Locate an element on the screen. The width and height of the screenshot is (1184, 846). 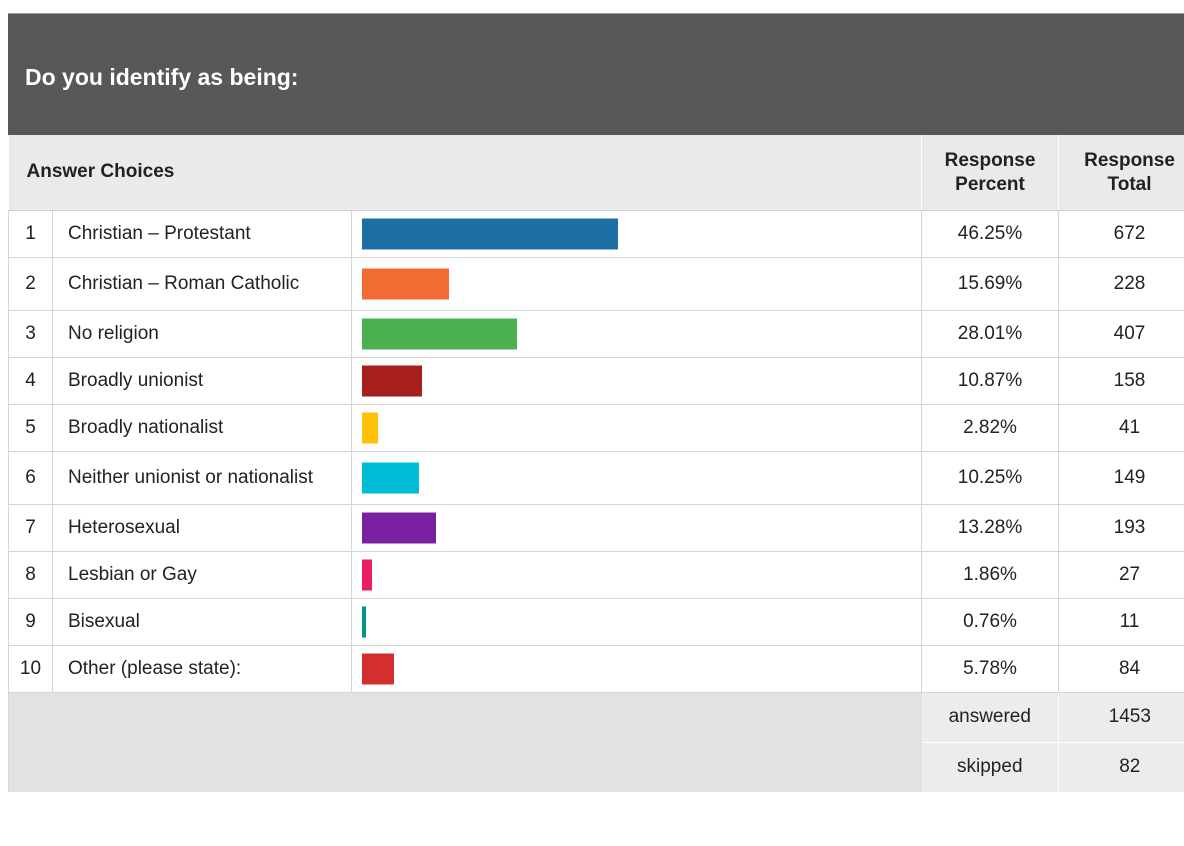
table-row: 3 No religion 28.01% 407 is located at coordinates (596, 334).